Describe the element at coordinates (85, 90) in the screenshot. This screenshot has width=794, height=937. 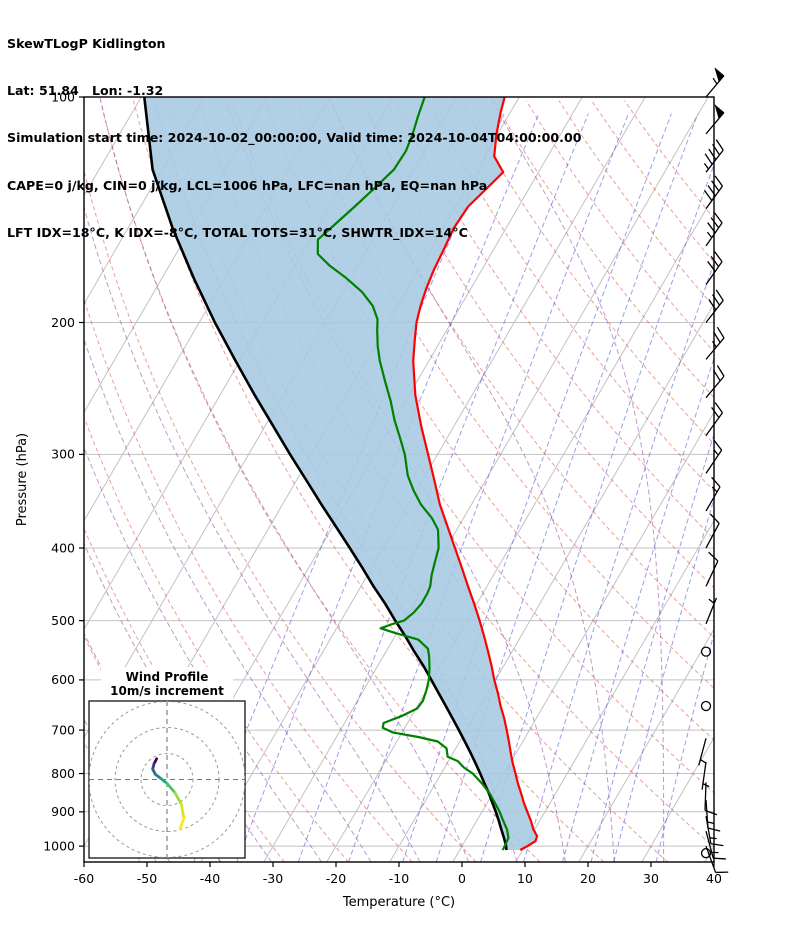
I see `chart-location: Lat: 51.84 Lon: -1.32` at that location.